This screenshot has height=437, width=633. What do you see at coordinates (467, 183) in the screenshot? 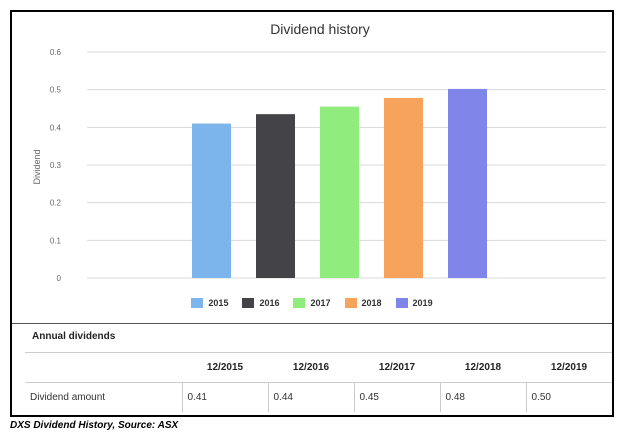
I see `bar-2019` at bounding box center [467, 183].